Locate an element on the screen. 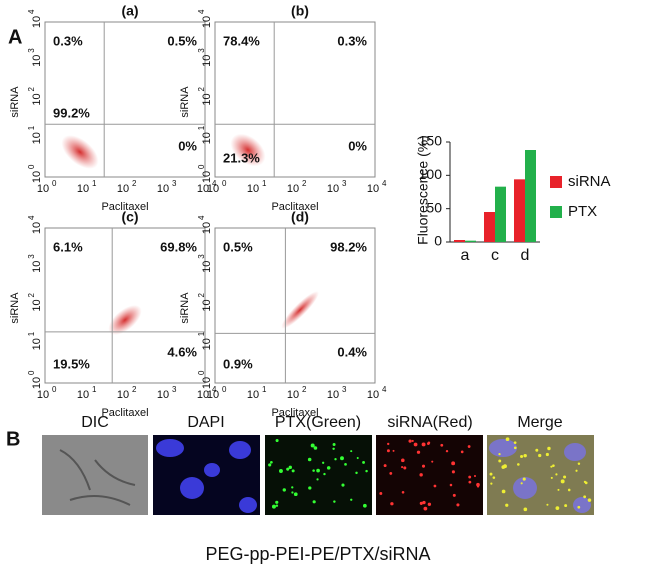 Image resolution: width=649 pixels, height=577 pixels. panel-label: A is located at coordinates (15, 37).